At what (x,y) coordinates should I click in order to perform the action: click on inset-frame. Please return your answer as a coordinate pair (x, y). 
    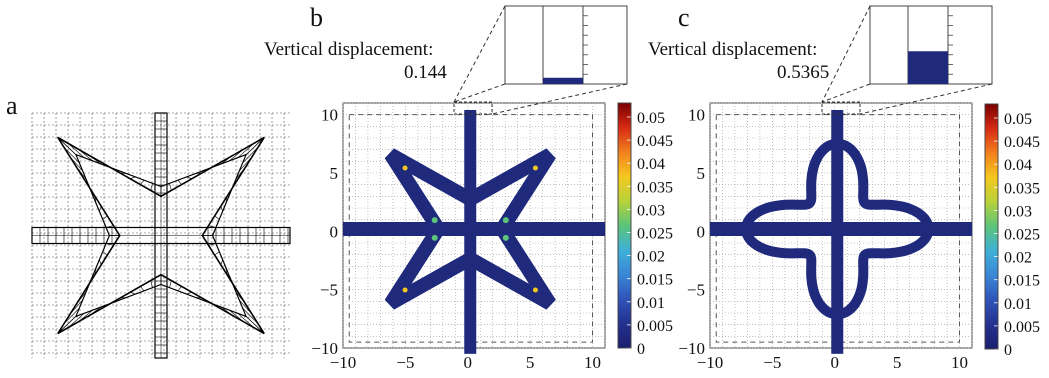
    Looking at the image, I should click on (566, 45).